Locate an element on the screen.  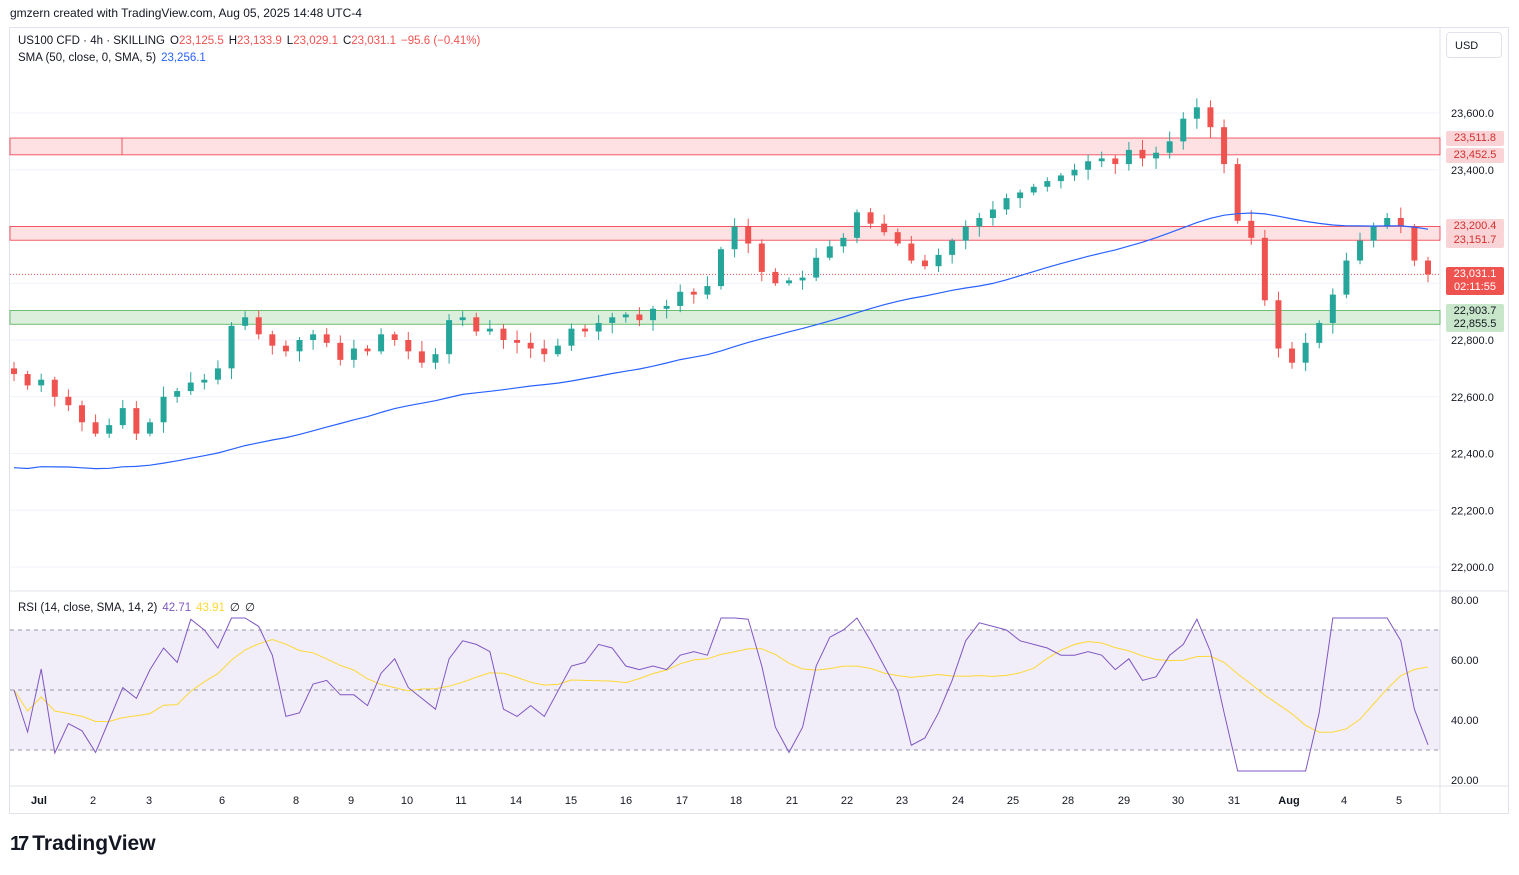
symbol-label: US100 CFD · 4h · SKILLING is located at coordinates (91, 41).